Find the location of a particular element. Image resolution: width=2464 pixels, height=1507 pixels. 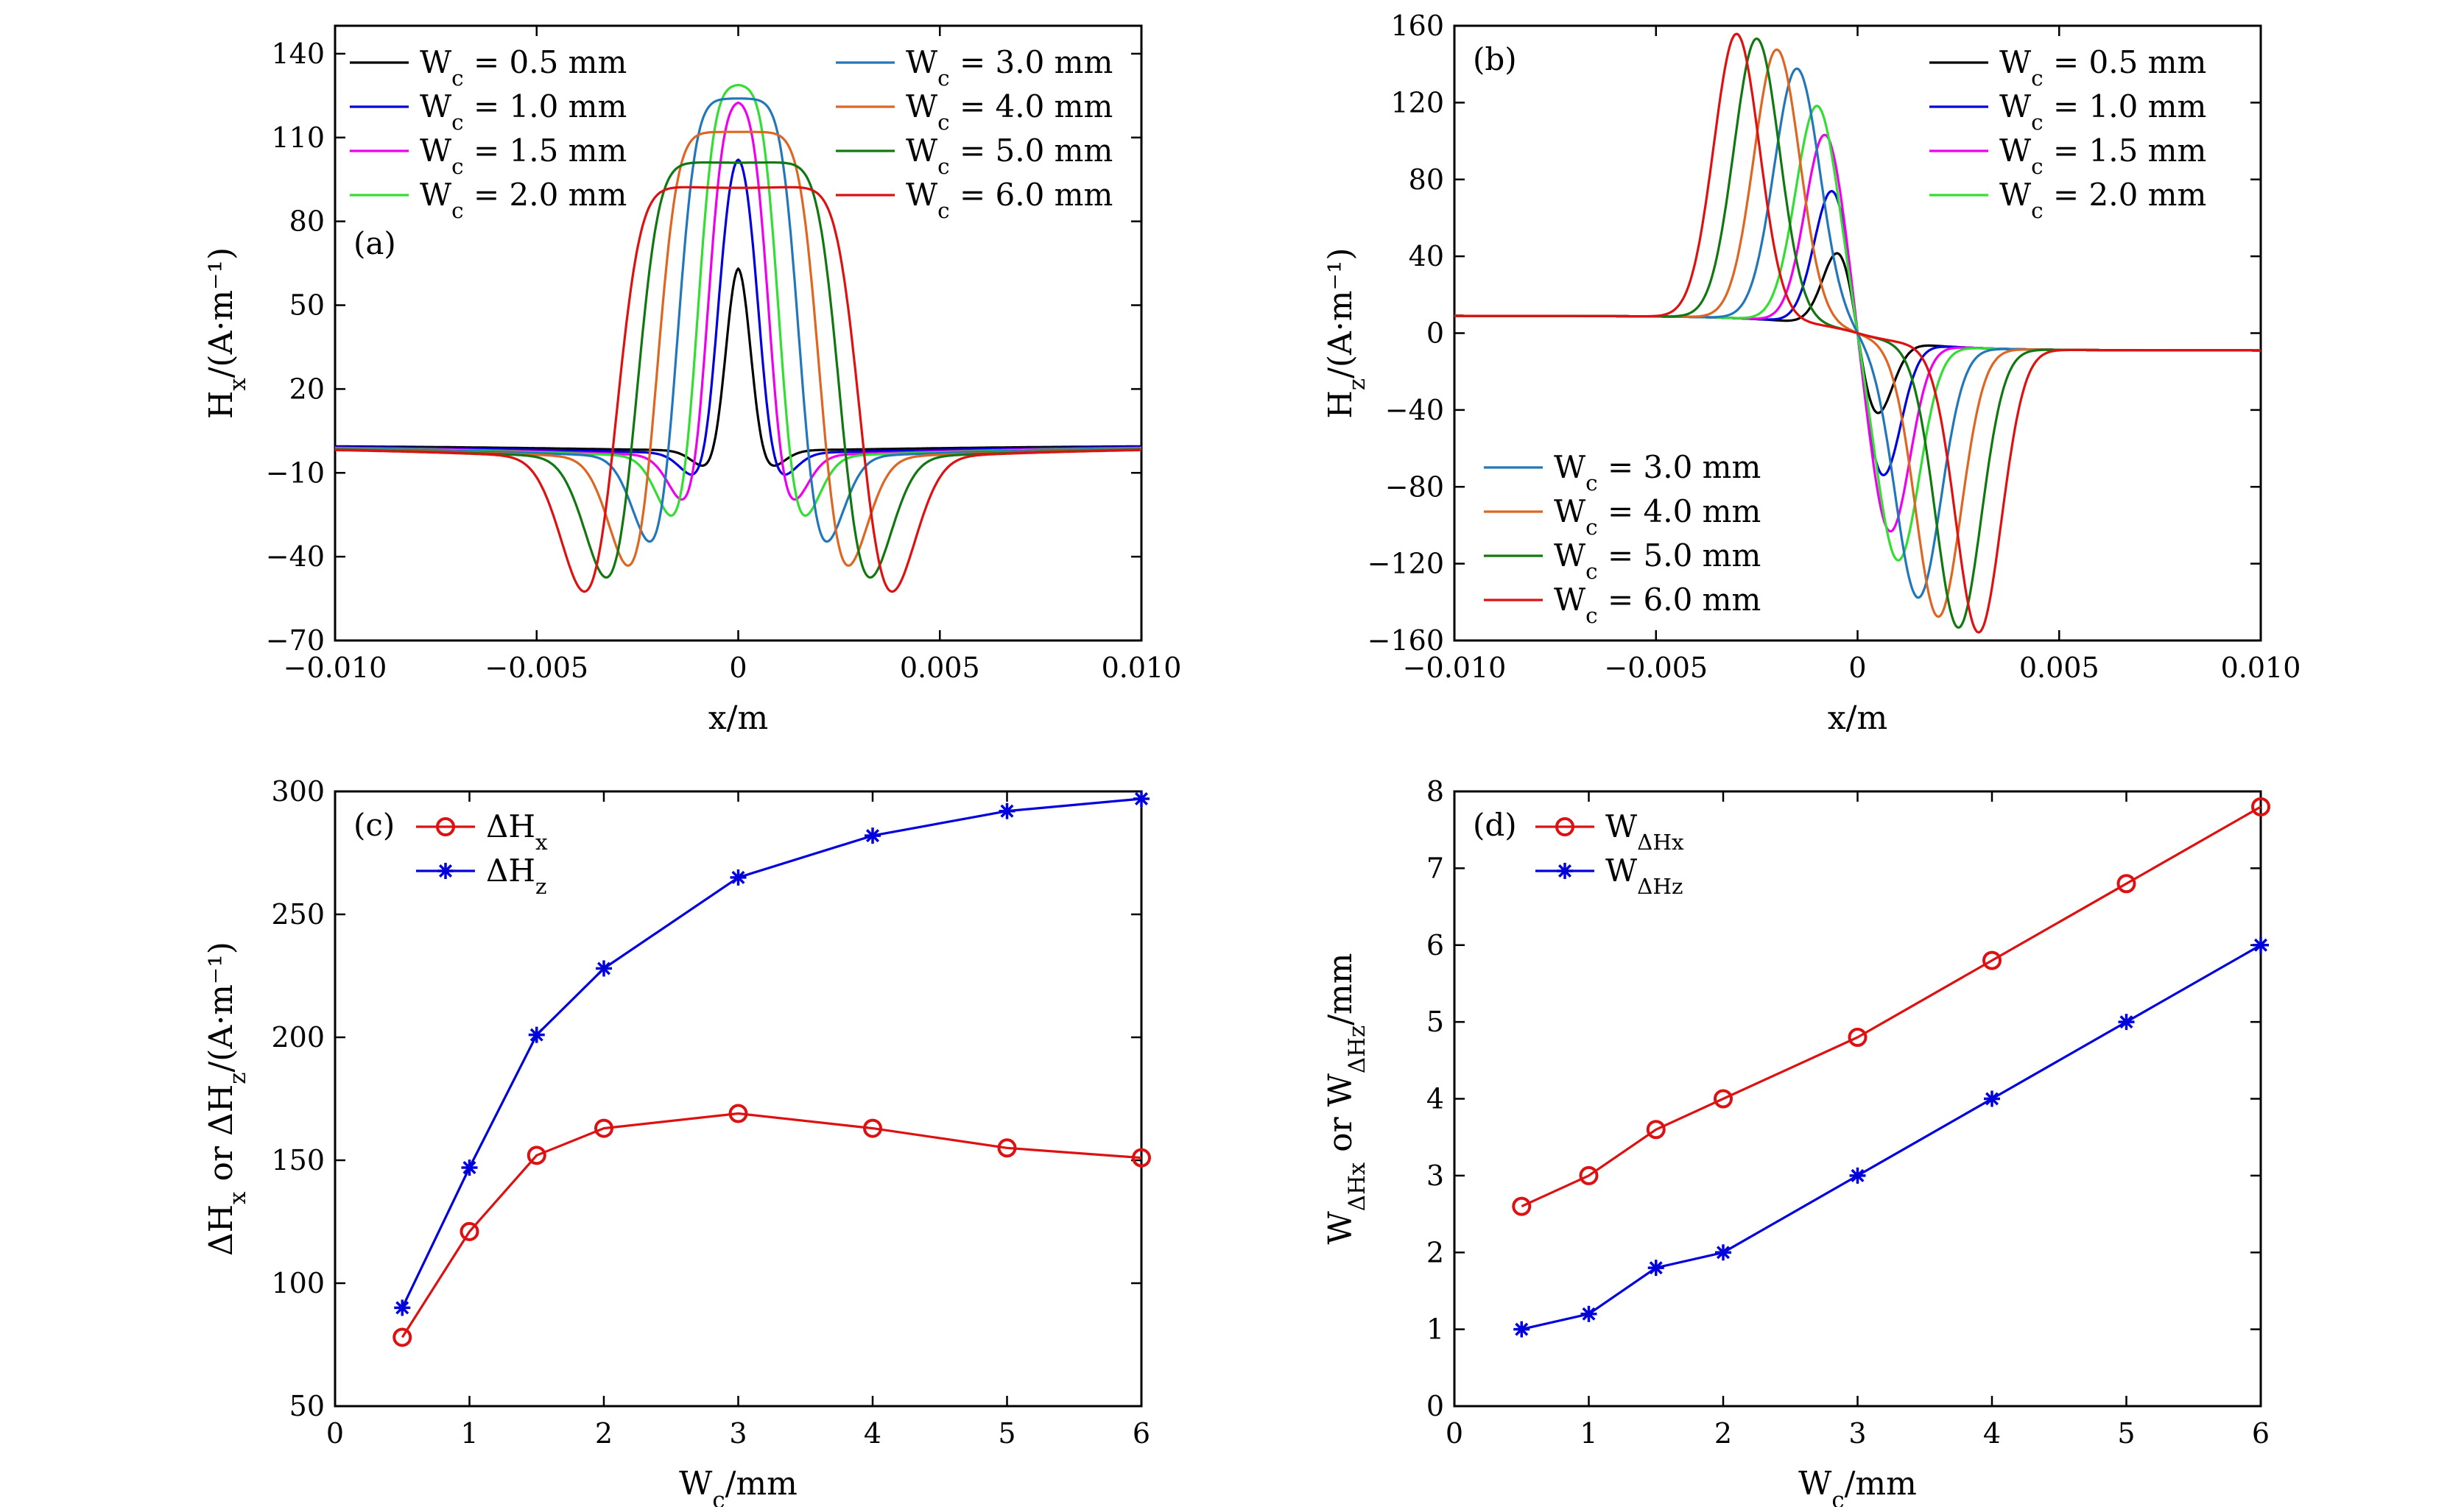

y-axis-label: Hz/(A·m⁻¹) is located at coordinates (1346, 332).